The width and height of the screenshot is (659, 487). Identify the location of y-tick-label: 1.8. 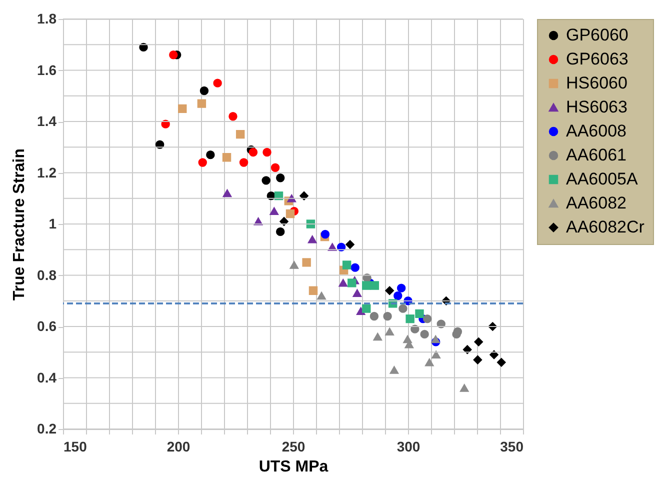
(47, 18).